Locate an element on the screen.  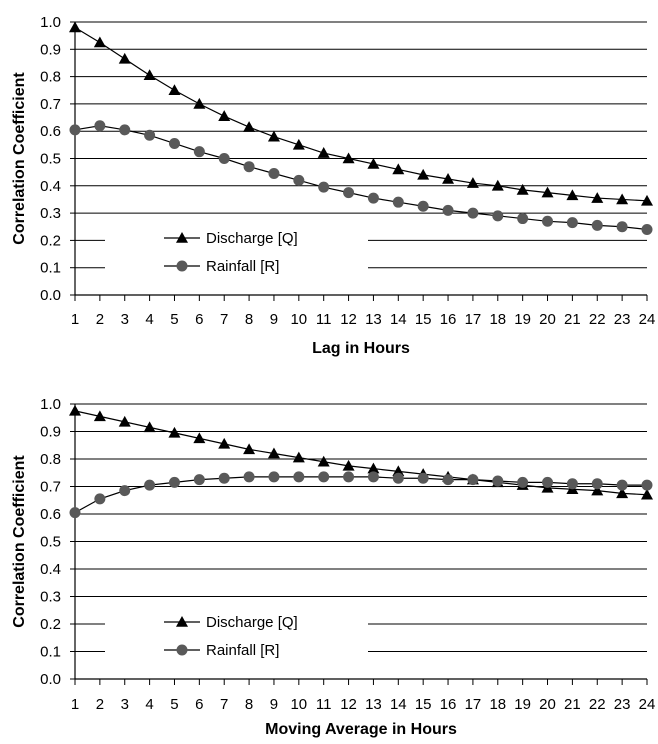
x-axis-label: Lag in Hours is located at coordinates (361, 348).